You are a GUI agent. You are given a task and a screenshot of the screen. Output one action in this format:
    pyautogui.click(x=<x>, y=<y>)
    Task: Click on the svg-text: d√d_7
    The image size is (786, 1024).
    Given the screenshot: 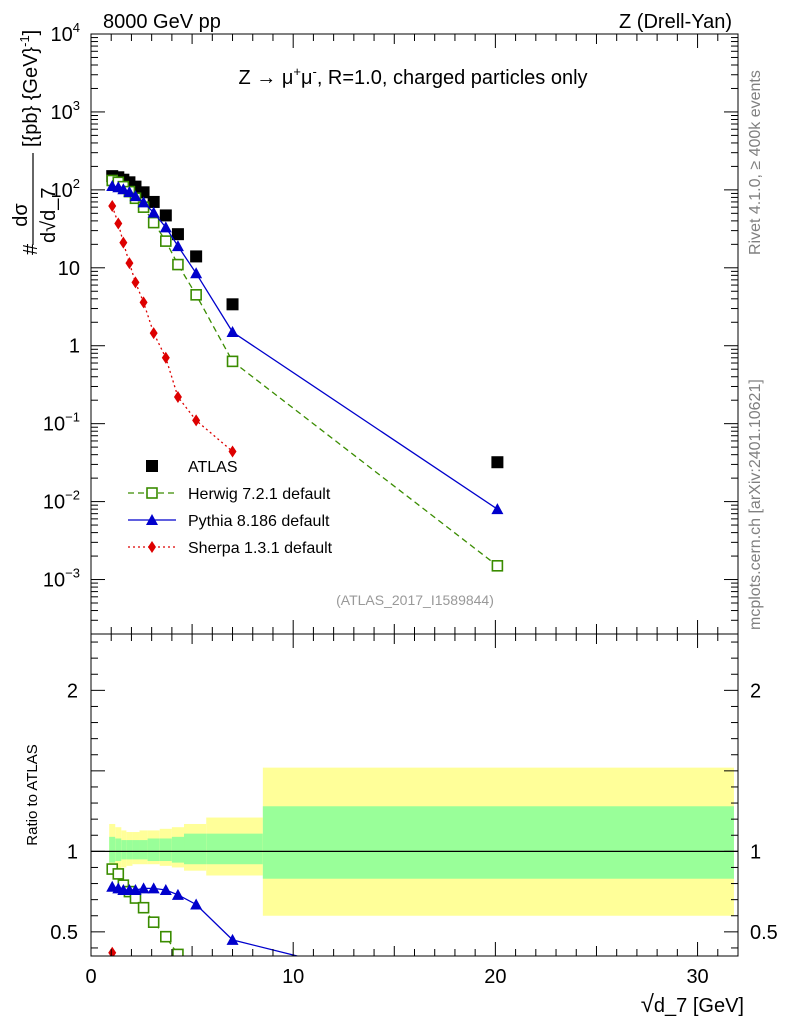 What is the action you would take?
    pyautogui.click(x=49, y=215)
    